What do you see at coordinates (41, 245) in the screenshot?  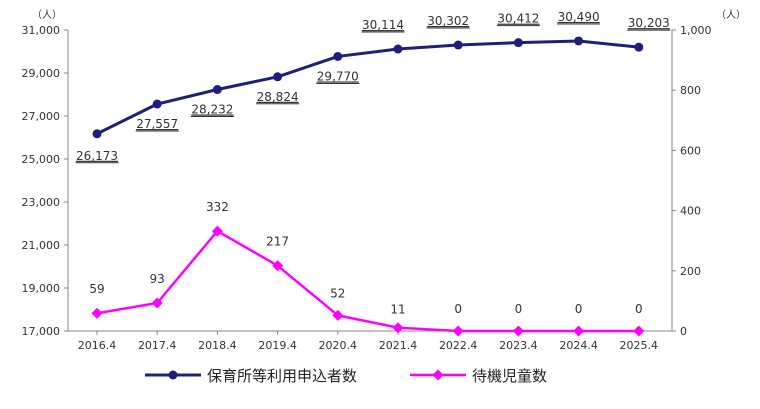 I see `left-tick-label: 21,000` at bounding box center [41, 245].